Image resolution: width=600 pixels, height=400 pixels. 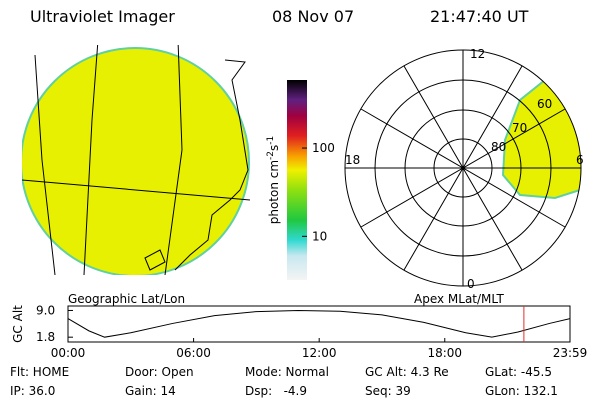 I want to click on geo-label: Geographic Lat/Lon, so click(x=126, y=299).